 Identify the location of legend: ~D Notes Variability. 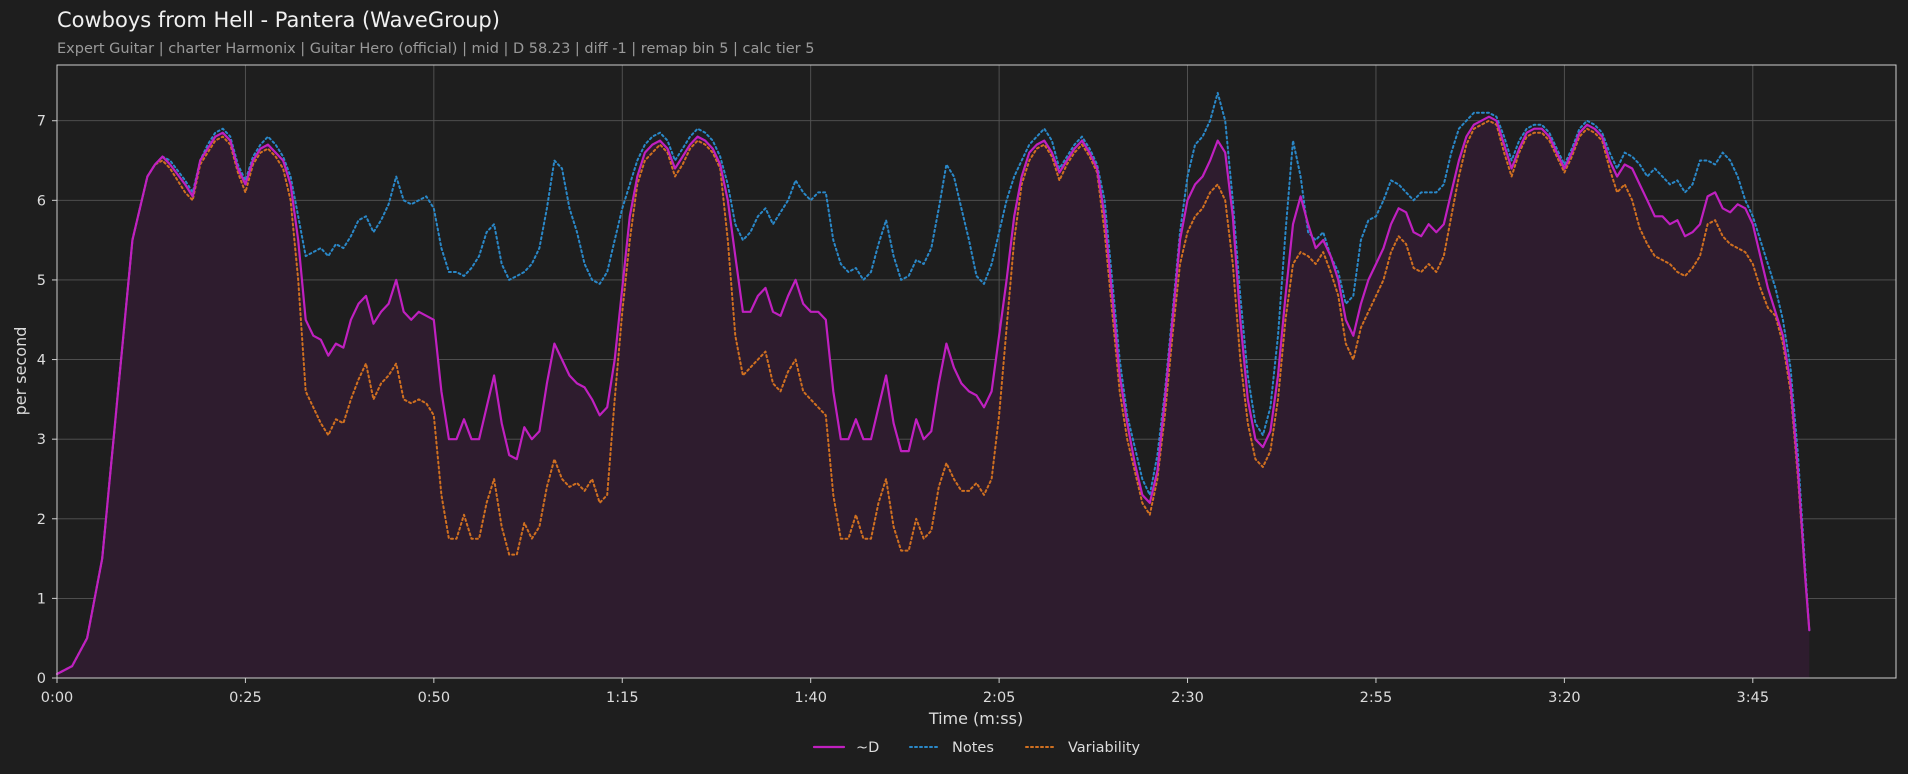
(976, 748).